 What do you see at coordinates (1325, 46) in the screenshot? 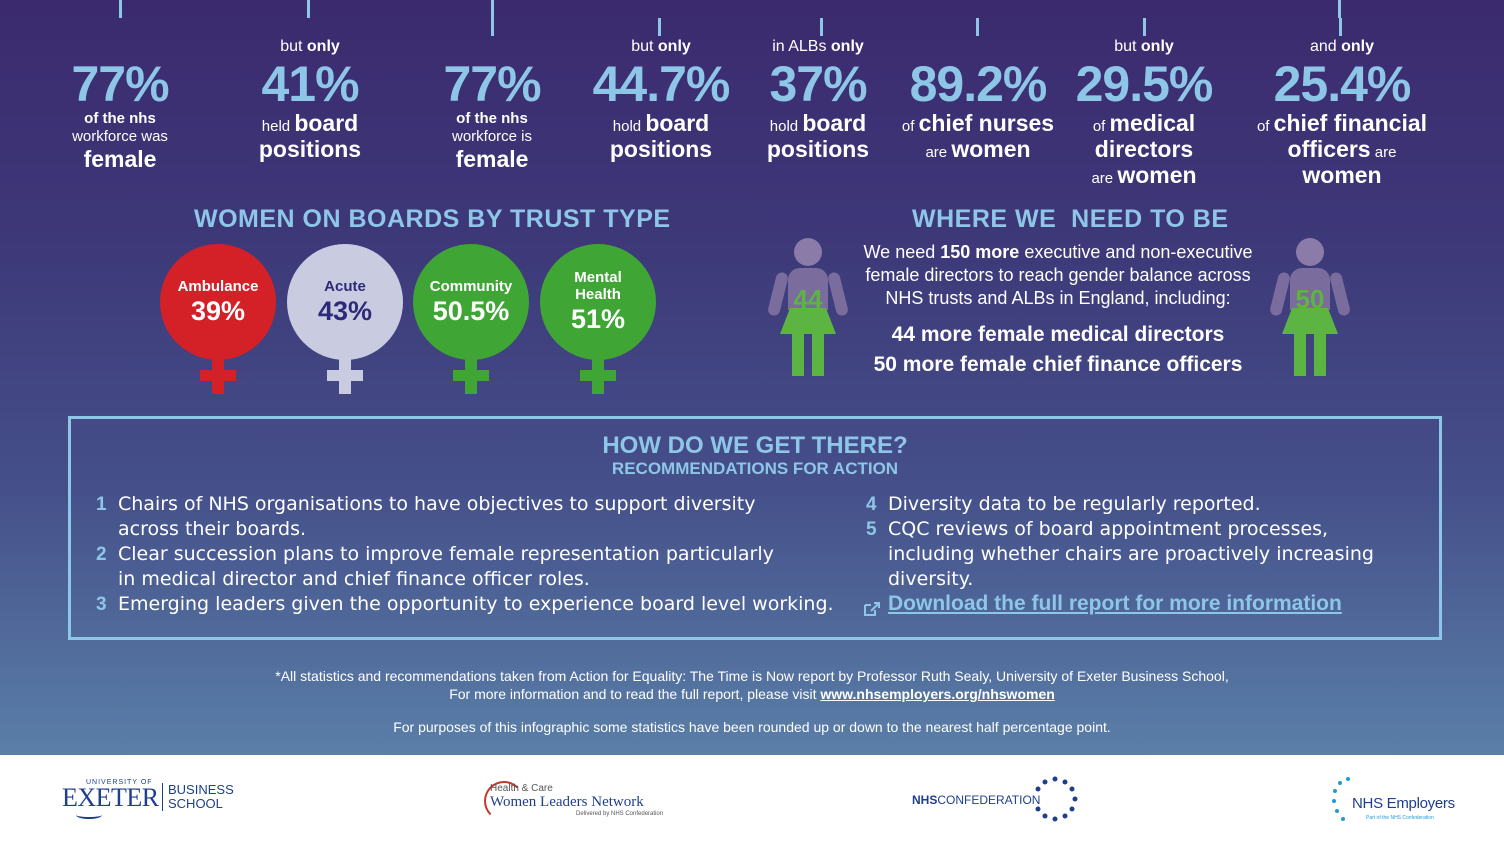
I see `stat-pre: and` at bounding box center [1325, 46].